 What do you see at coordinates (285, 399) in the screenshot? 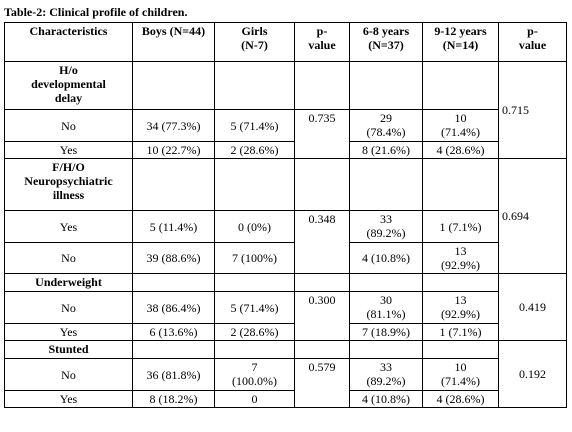
I see `table-row: Yes 8 (18.2%) 0 4 (10.8%) 4 (28.6%)` at bounding box center [285, 399].